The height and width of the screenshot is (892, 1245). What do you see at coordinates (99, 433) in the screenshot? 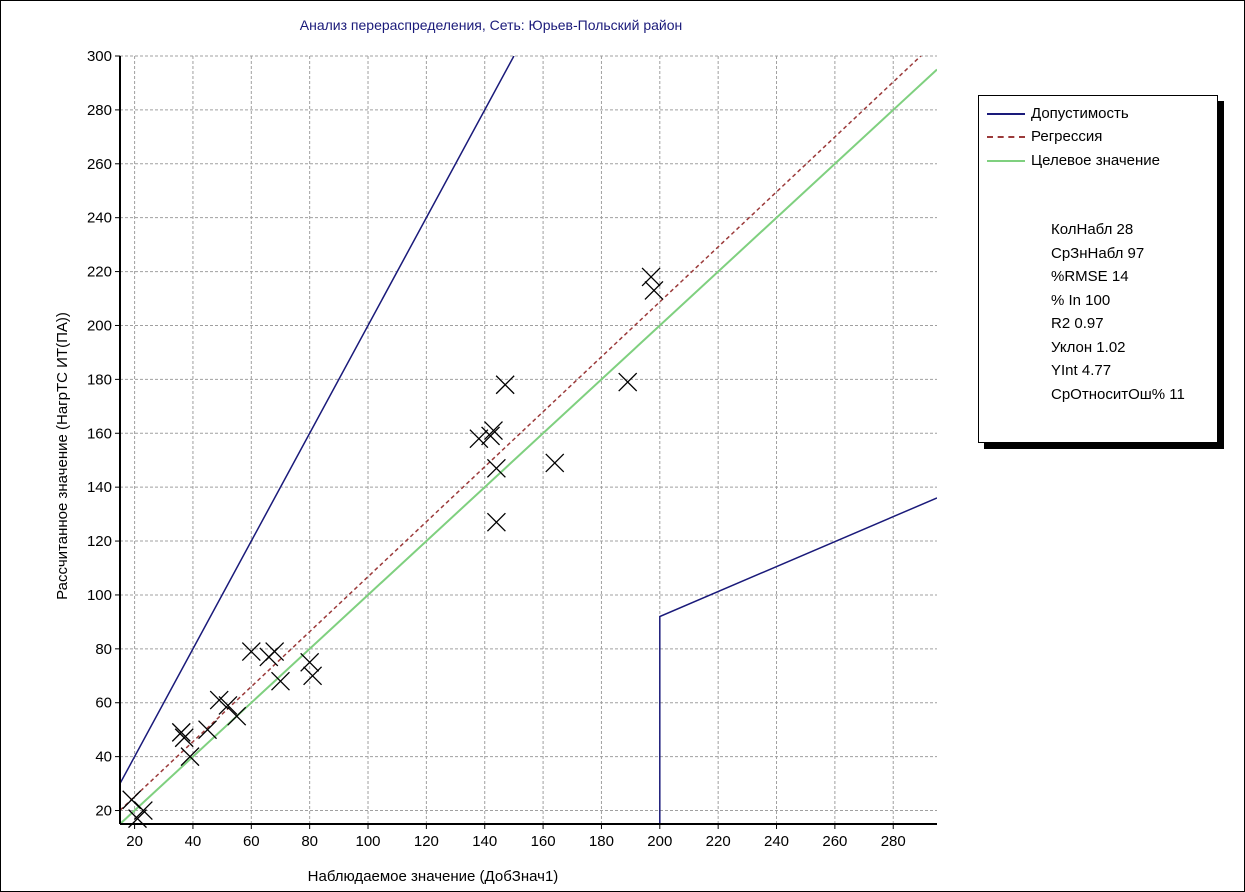
I see `y-tick-label: 160` at bounding box center [99, 433].